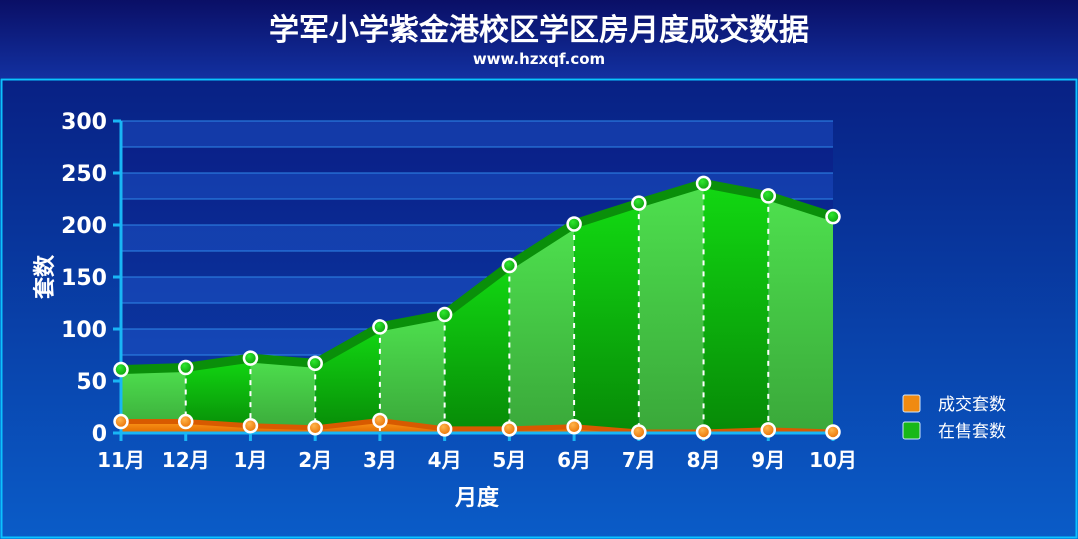  I want to click on x-tick-label: 5月, so click(509, 460).